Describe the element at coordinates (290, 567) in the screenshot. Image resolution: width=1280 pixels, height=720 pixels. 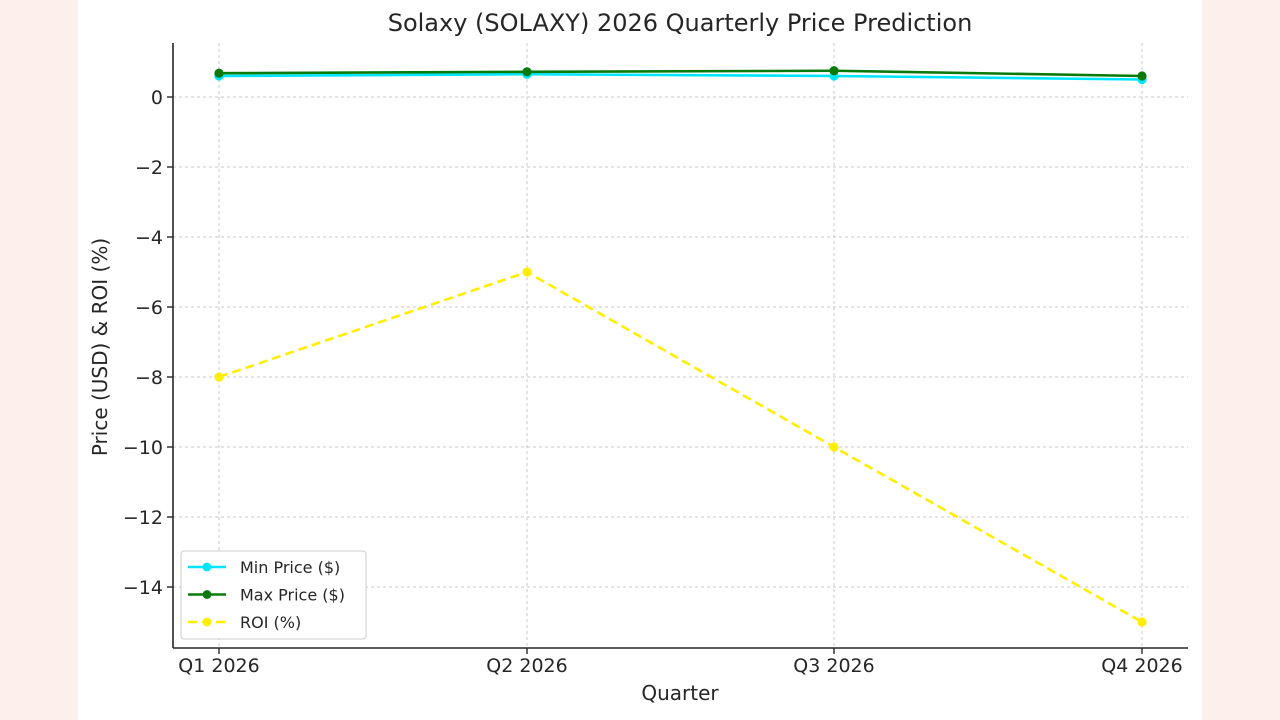
I see `legend-label-min-price: Min Price ($)` at that location.